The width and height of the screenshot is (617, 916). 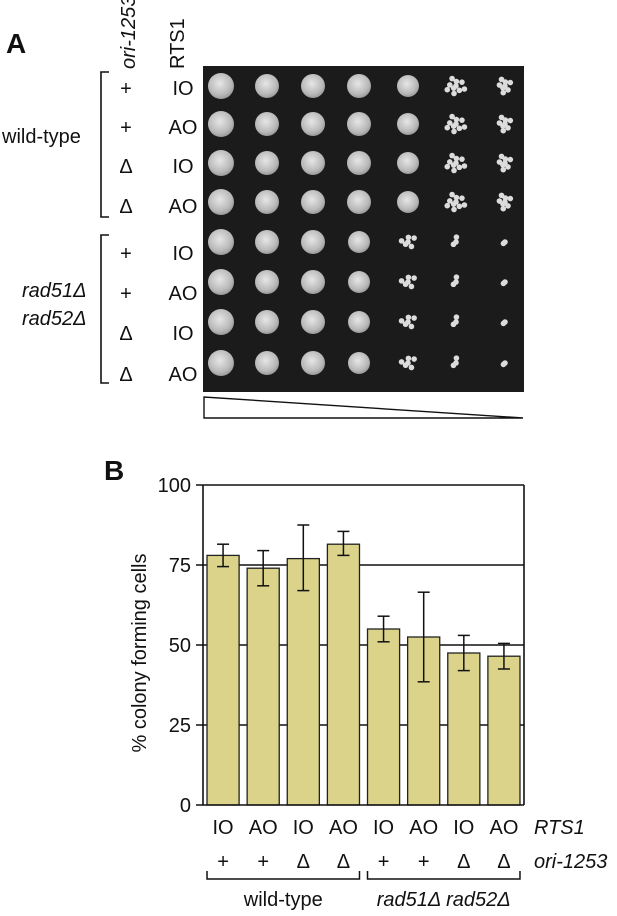 What do you see at coordinates (114, 470) in the screenshot?
I see `panel-b-letter: B` at bounding box center [114, 470].